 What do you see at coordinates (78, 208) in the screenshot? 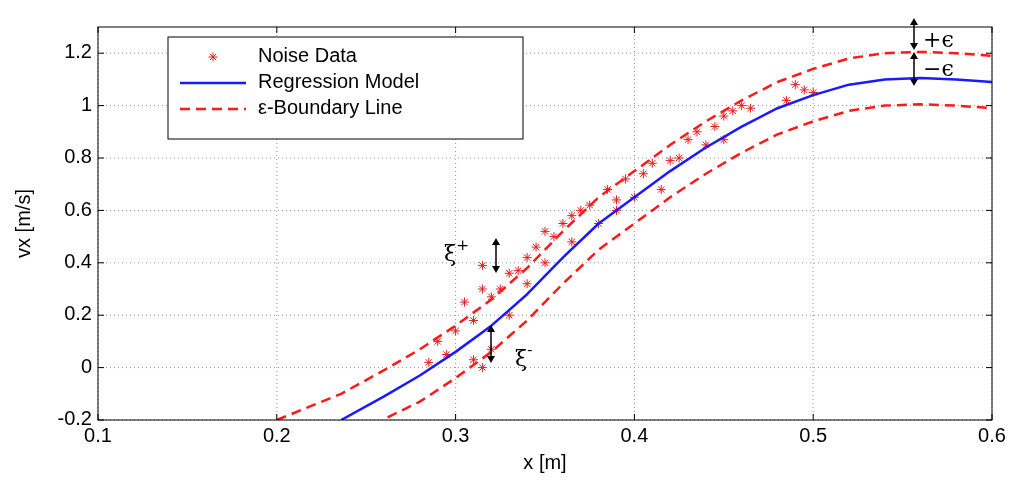
I see `y-tick-label: 0.6` at bounding box center [78, 208].